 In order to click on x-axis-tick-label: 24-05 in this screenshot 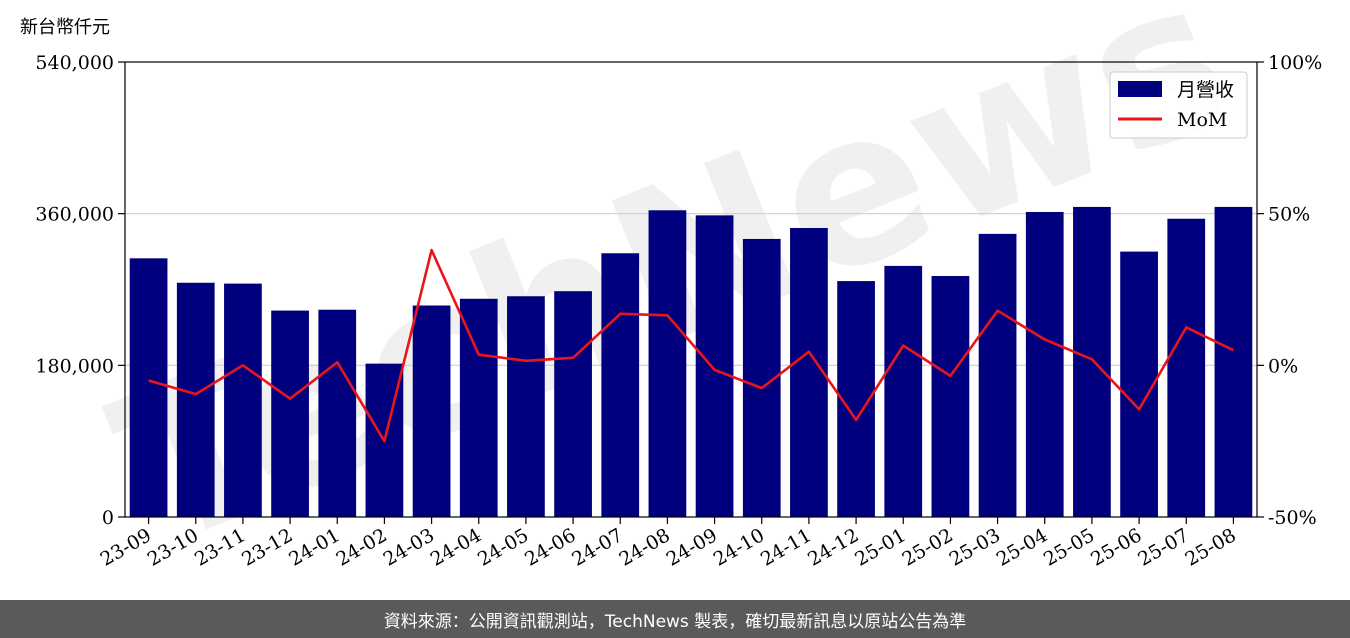, I will do `click(503, 547)`.